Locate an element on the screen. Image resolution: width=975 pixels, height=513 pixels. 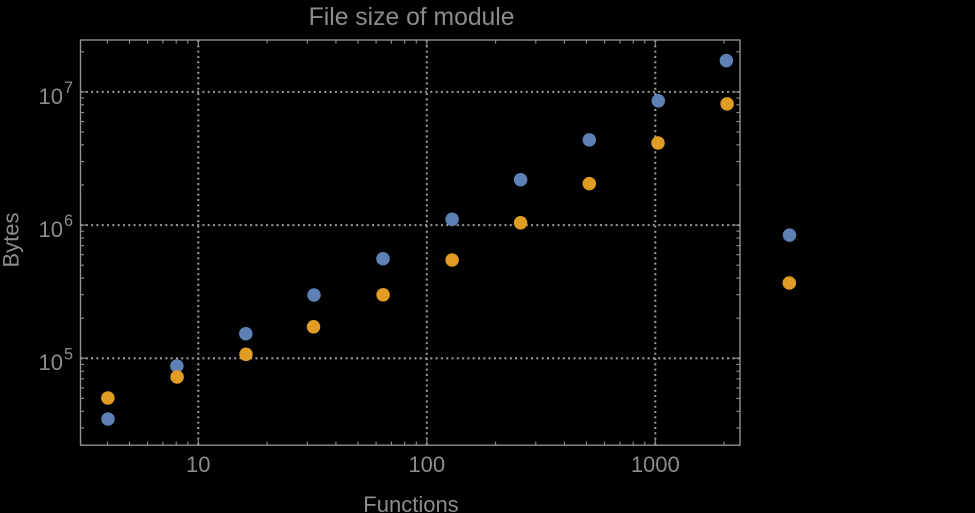
svg-text: File size of module is located at coordinates (412, 17).